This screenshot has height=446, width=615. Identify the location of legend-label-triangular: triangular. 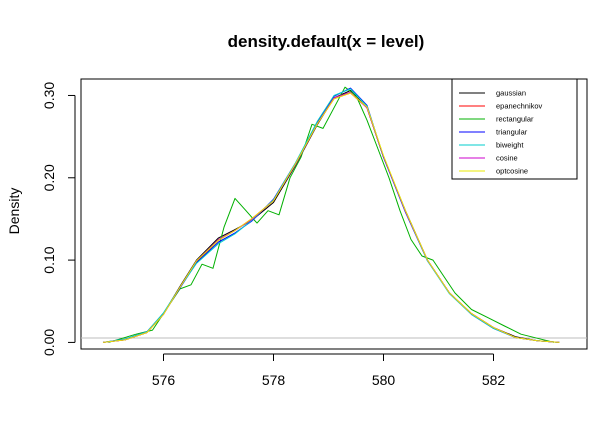
(512, 132).